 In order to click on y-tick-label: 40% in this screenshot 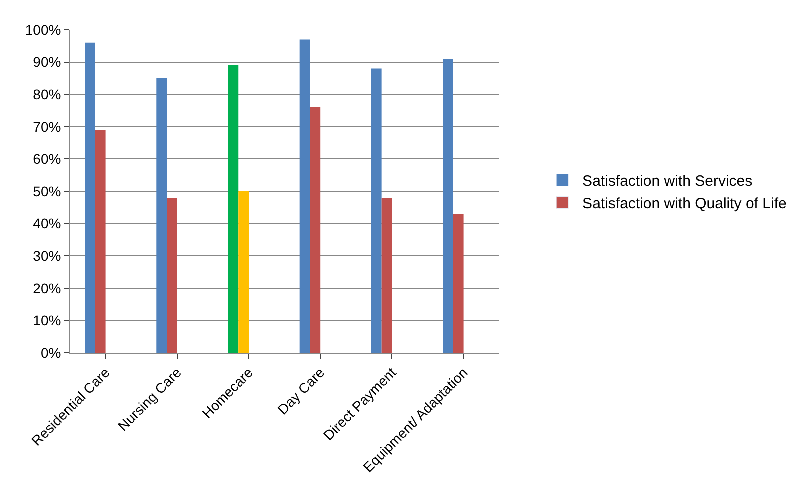, I will do `click(47, 224)`.